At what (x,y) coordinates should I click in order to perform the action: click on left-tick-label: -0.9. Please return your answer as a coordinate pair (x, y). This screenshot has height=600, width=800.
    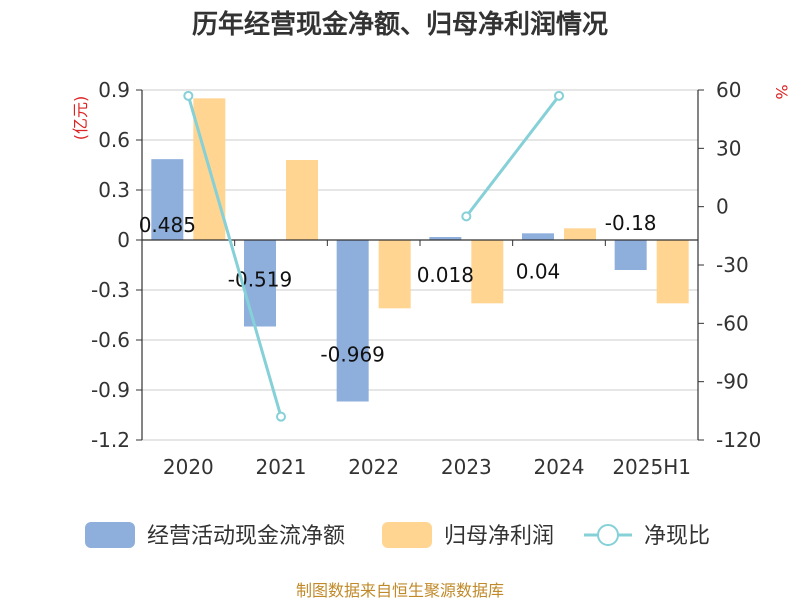
    Looking at the image, I should click on (110, 390).